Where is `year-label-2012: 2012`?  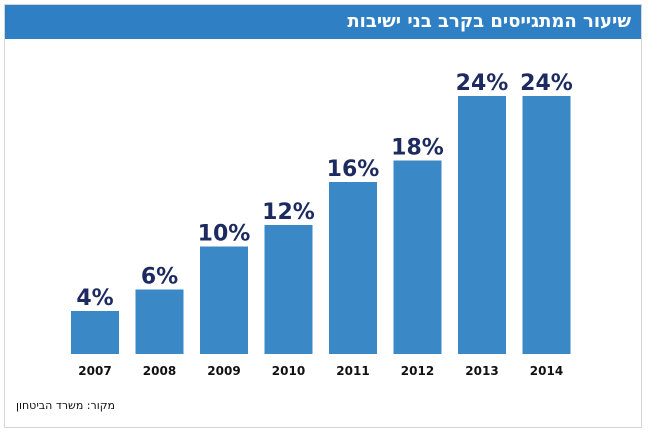 year-label-2012: 2012 is located at coordinates (417, 371).